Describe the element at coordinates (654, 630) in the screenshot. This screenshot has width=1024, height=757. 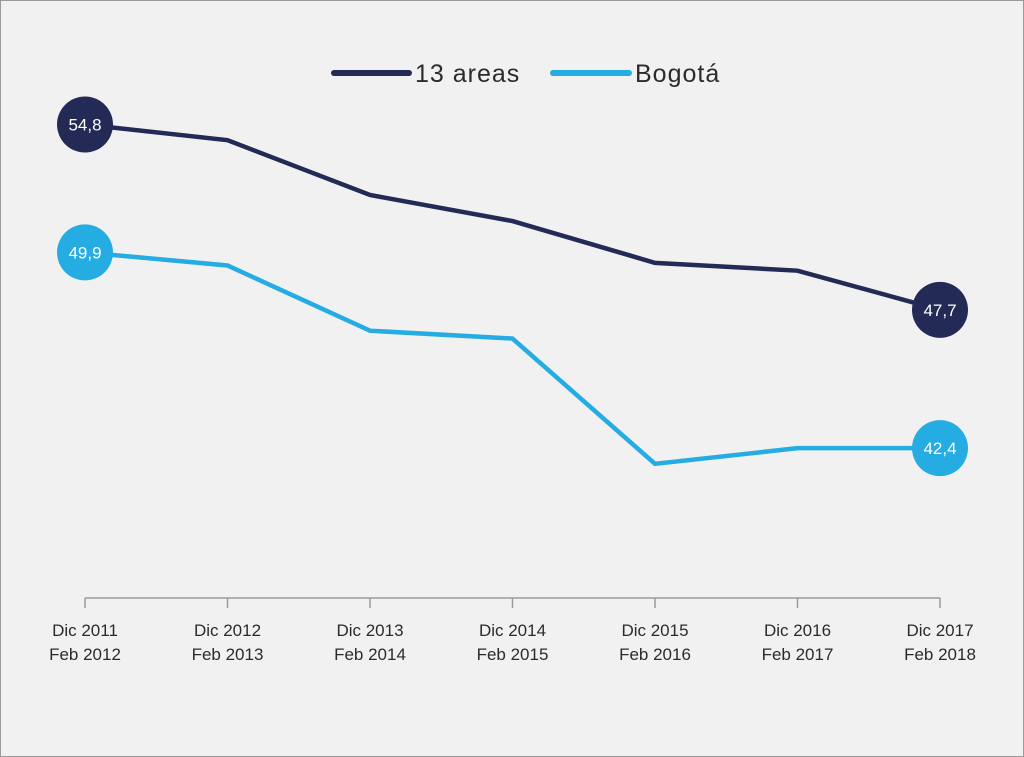
I see `x-tick-label: Dic 2015` at that location.